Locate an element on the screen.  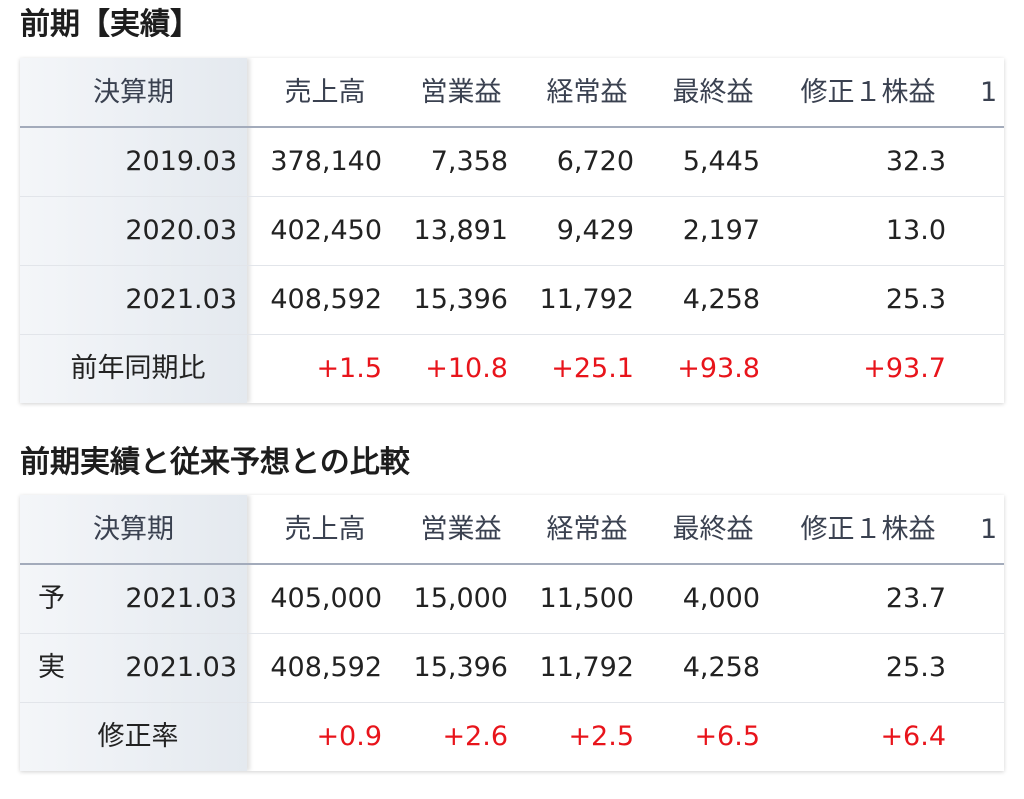
change-label: 修正率 is located at coordinates (138, 736).